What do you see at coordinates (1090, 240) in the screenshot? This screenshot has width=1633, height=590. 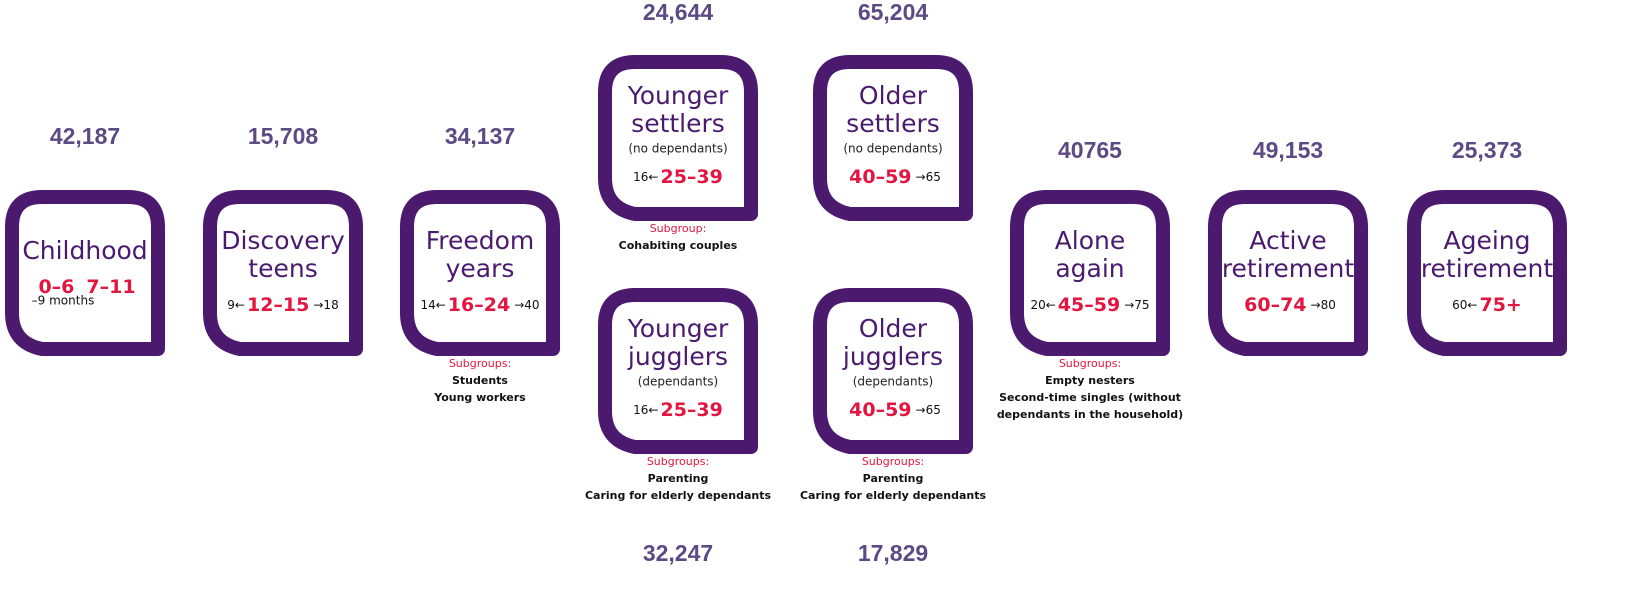 I see `stage-title: Alone` at bounding box center [1090, 240].